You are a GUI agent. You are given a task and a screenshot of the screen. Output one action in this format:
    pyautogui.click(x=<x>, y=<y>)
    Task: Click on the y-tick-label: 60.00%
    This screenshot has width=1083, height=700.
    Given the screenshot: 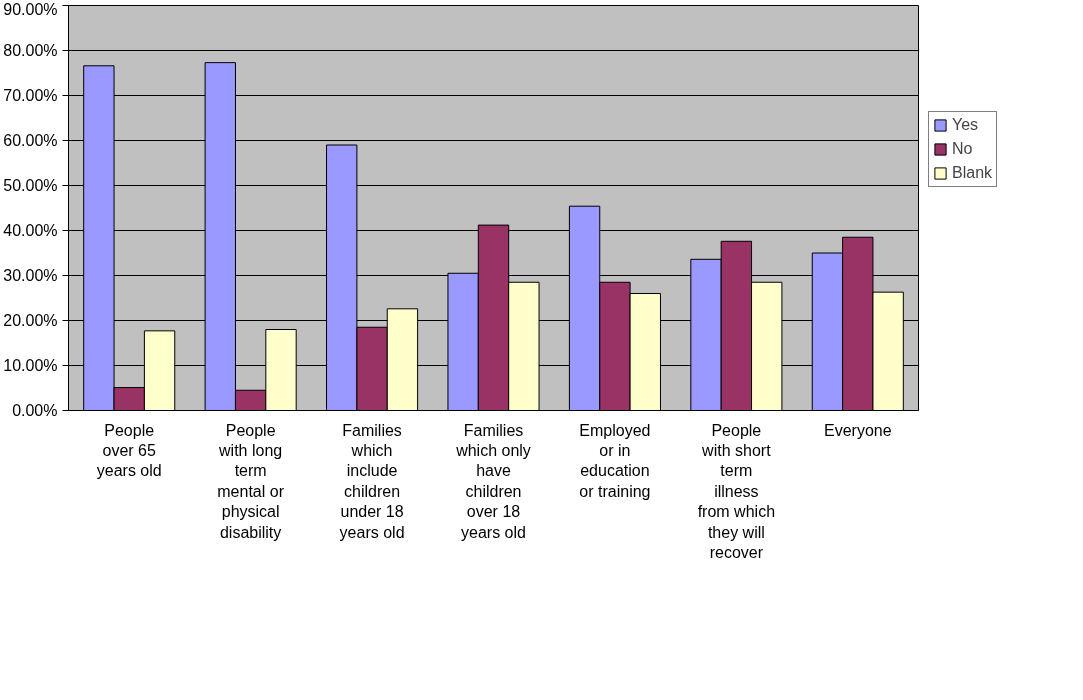 What is the action you would take?
    pyautogui.click(x=30, y=140)
    